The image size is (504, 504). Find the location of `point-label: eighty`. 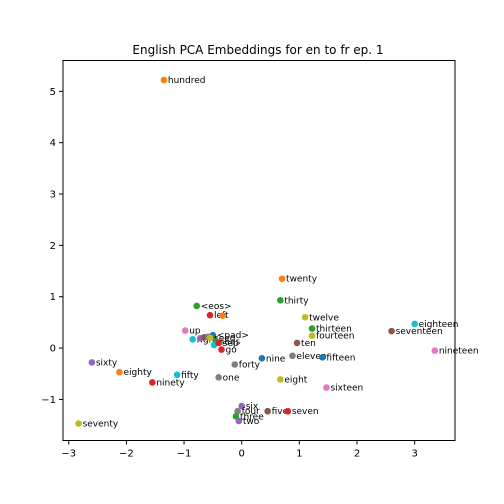

point-label: eighty is located at coordinates (137, 373).